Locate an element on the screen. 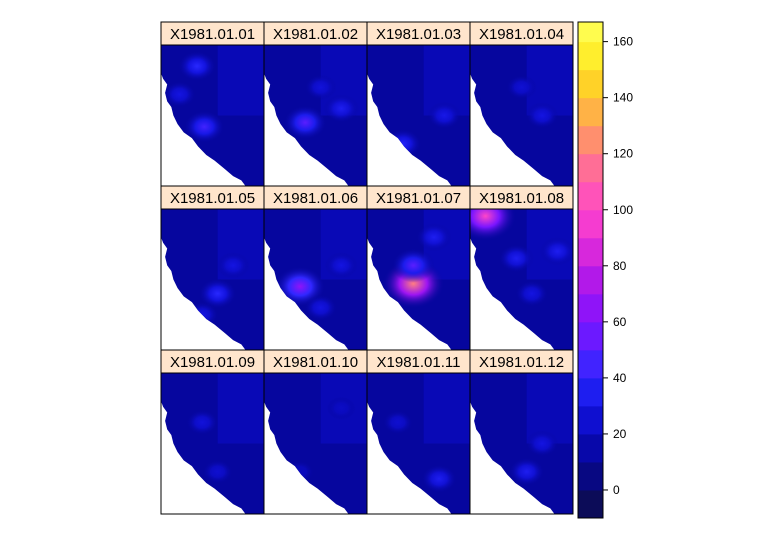  map-panel: X1981.01.04 is located at coordinates (521, 104).